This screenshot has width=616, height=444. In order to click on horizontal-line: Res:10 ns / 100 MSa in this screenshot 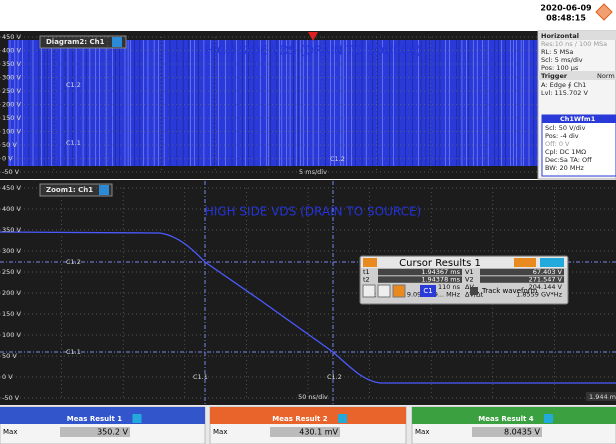, I will do `click(574, 44)`.